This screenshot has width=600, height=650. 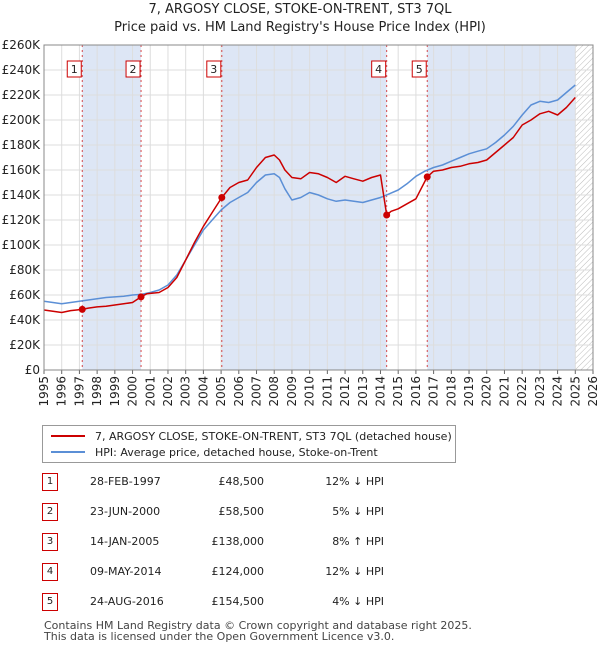 I want to click on x-tick-label: 1997, so click(x=79, y=391).